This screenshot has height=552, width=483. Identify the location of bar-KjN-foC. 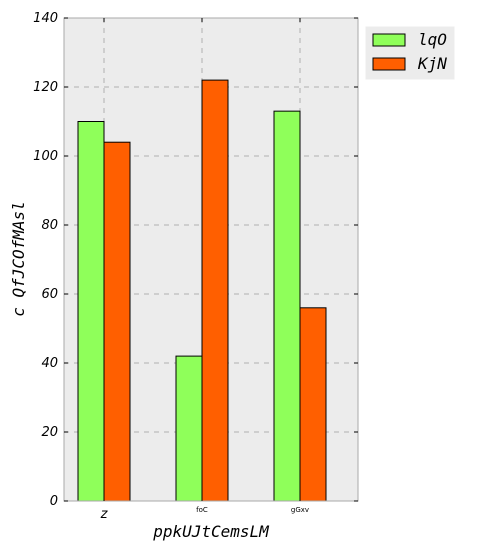
(215, 290).